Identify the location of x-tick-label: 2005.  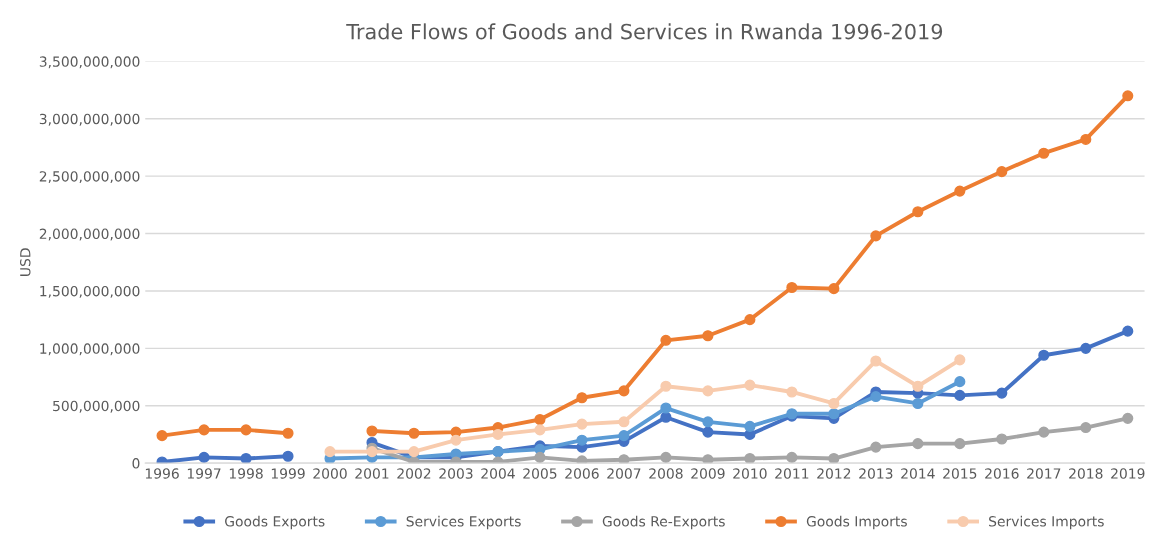
(540, 473).